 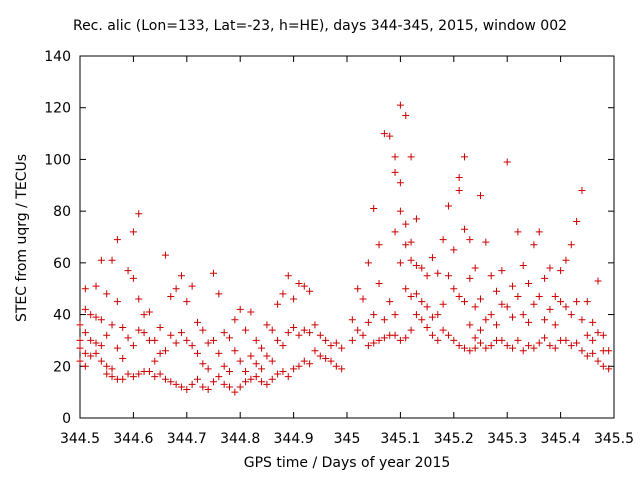 I want to click on y-tick-label: 20, so click(x=62, y=367).